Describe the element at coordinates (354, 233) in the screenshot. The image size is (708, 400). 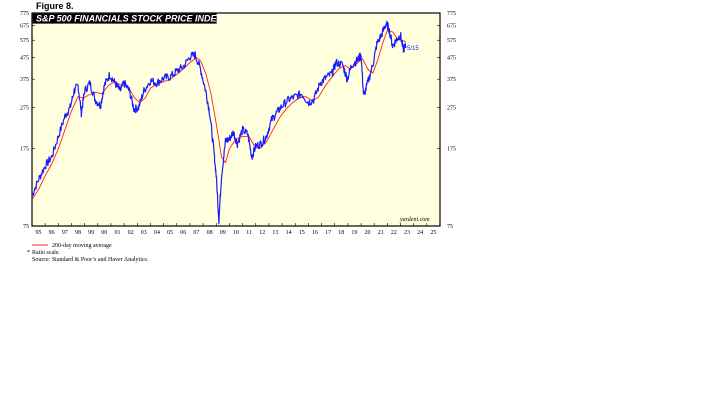
I see `x-tick-label: 19` at that location.